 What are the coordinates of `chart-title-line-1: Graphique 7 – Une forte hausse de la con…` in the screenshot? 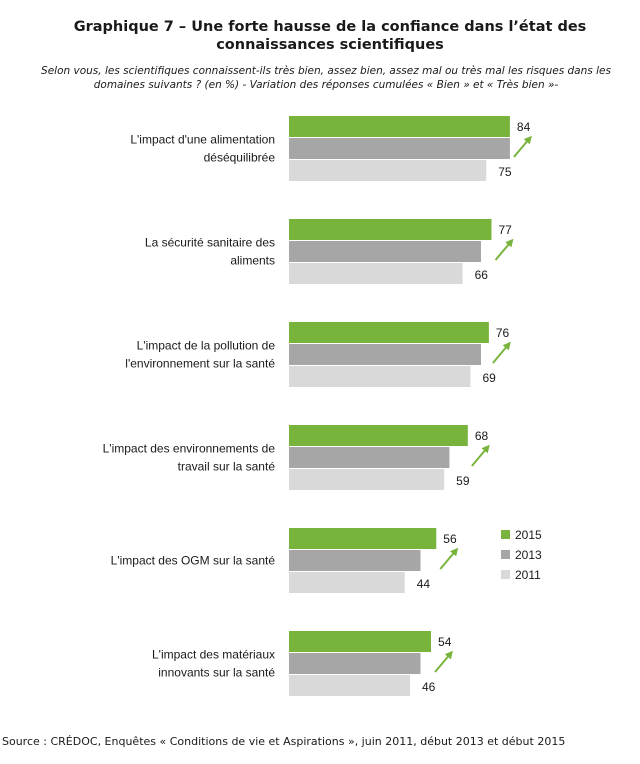 It's located at (330, 27).